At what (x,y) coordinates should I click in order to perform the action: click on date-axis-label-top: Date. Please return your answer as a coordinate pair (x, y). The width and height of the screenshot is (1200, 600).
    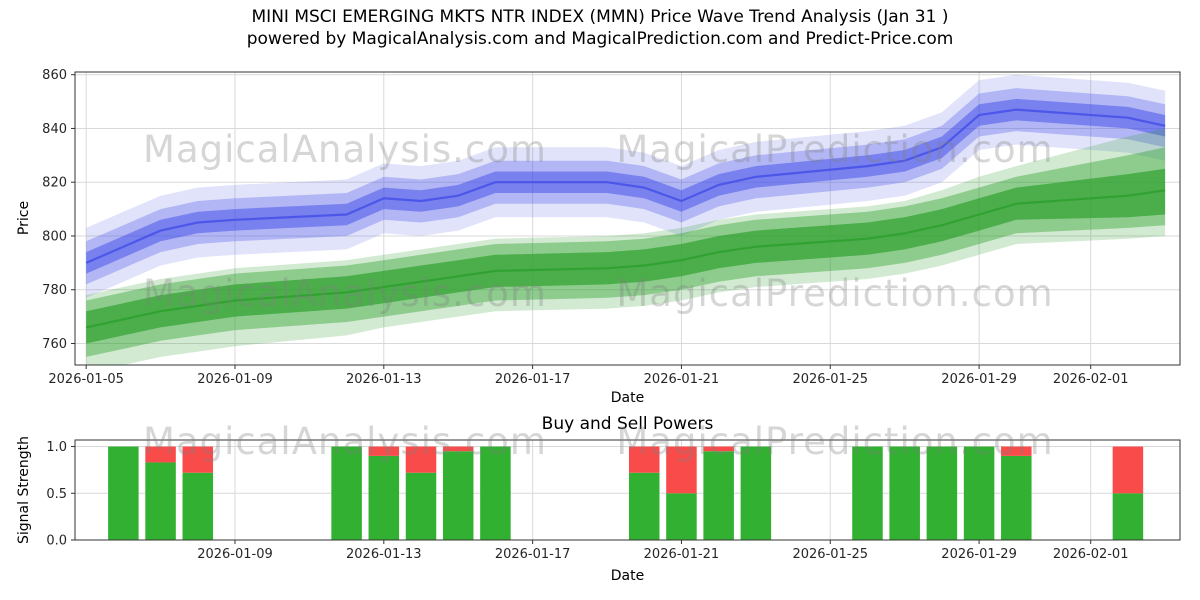
    Looking at the image, I should click on (627, 398).